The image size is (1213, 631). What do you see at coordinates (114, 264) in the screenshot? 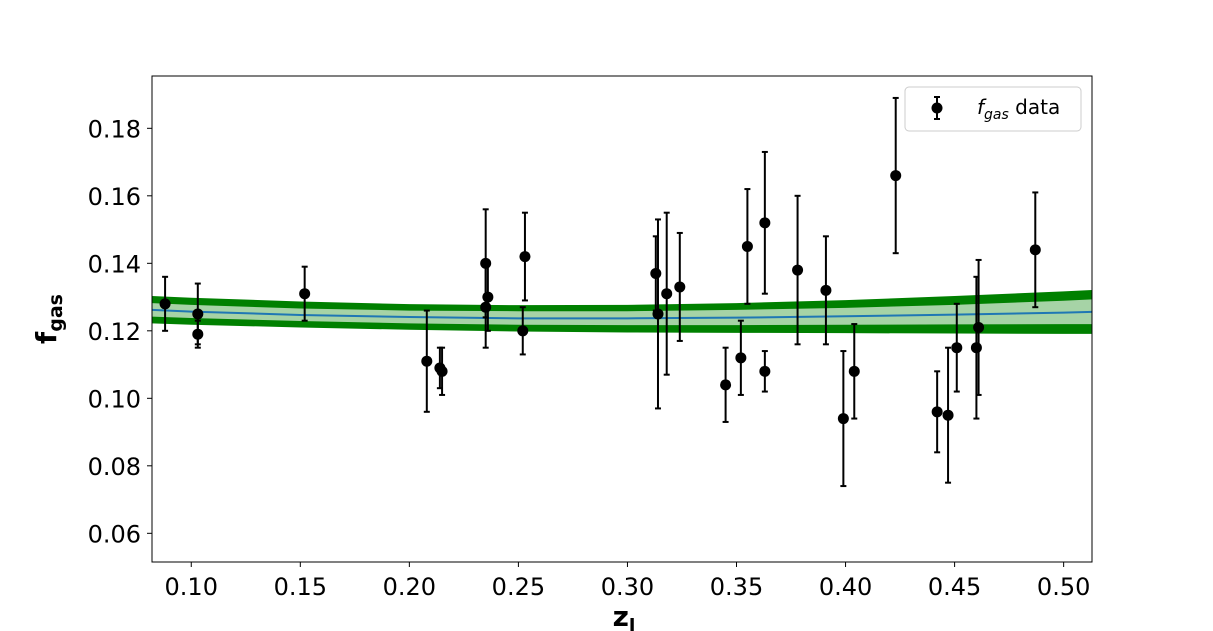
I see `y-tick-label: 0.14` at bounding box center [114, 264].